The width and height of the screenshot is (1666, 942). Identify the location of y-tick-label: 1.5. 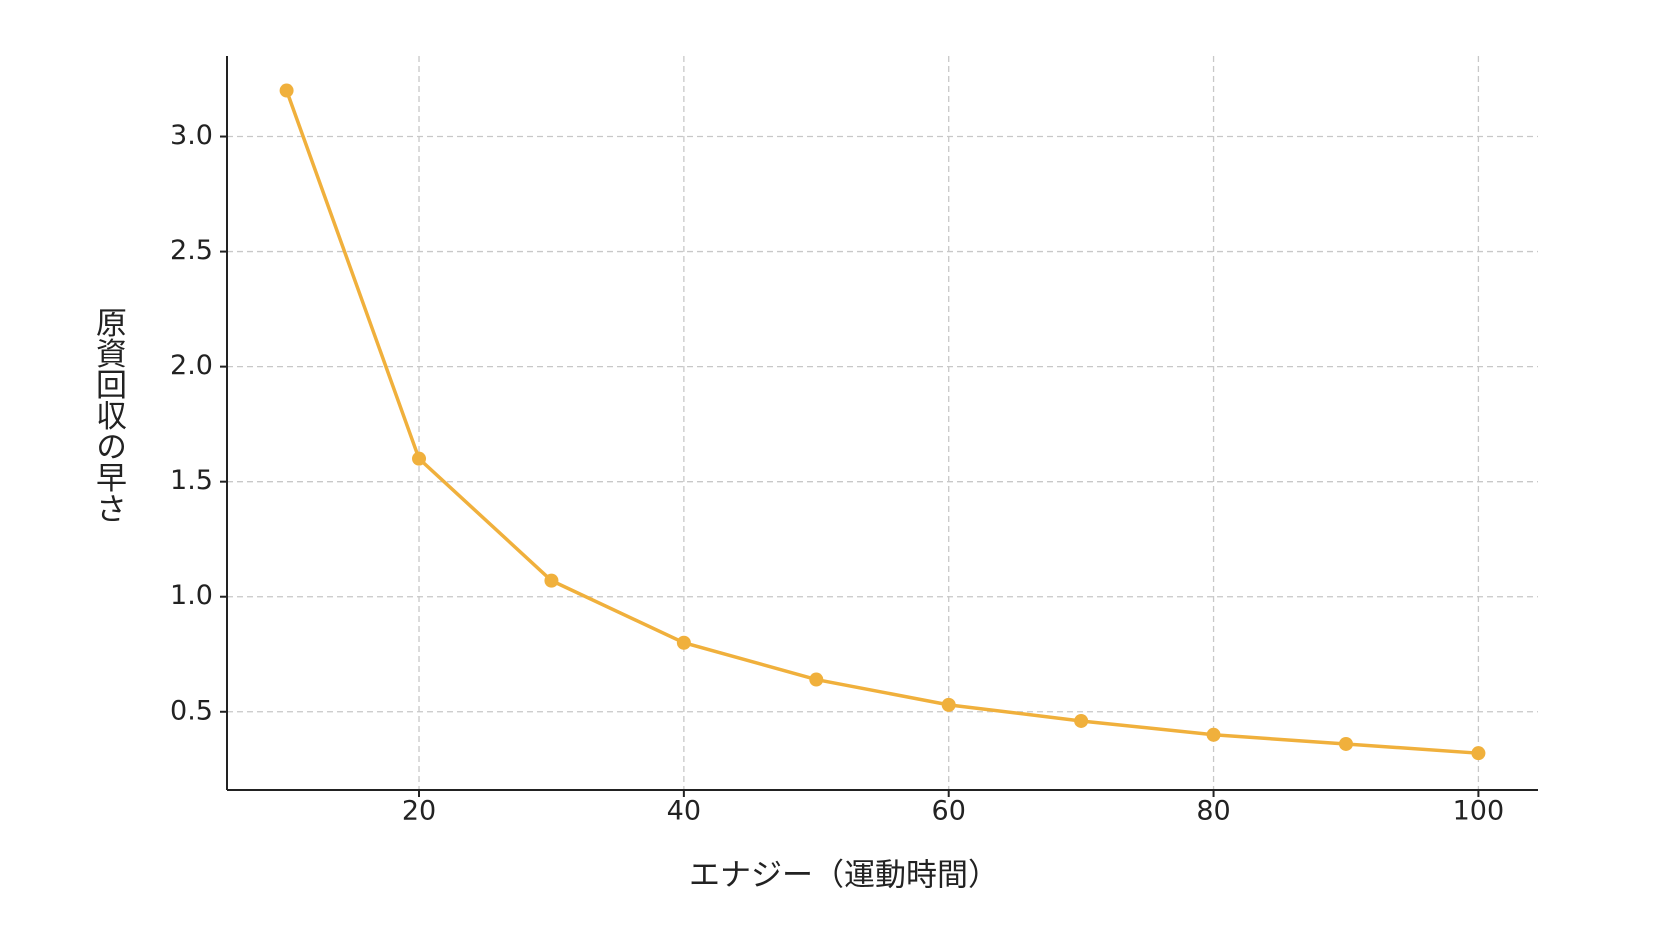
(191, 480).